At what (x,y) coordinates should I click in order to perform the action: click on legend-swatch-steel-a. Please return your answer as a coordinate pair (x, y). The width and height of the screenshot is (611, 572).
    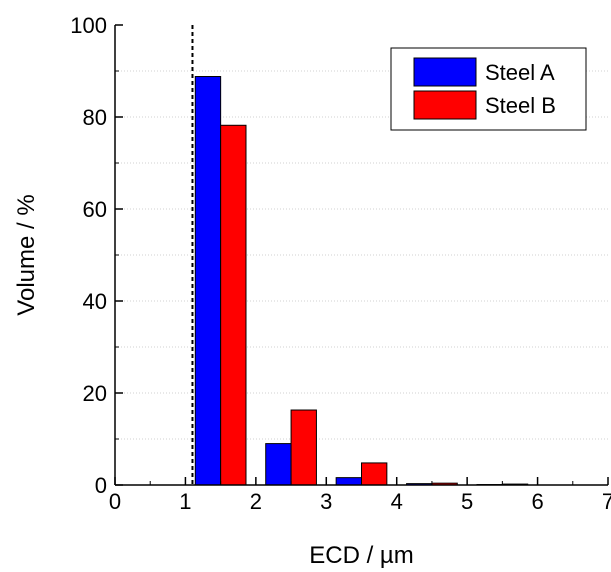
    Looking at the image, I should click on (445, 72).